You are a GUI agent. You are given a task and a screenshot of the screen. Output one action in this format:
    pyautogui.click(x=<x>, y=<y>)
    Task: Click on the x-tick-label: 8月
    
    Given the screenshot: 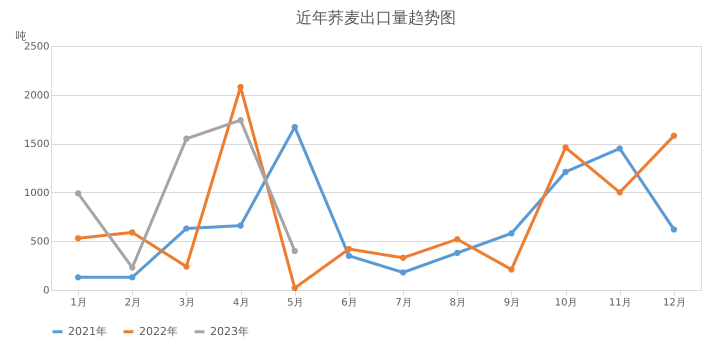 What is the action you would take?
    pyautogui.click(x=458, y=303)
    